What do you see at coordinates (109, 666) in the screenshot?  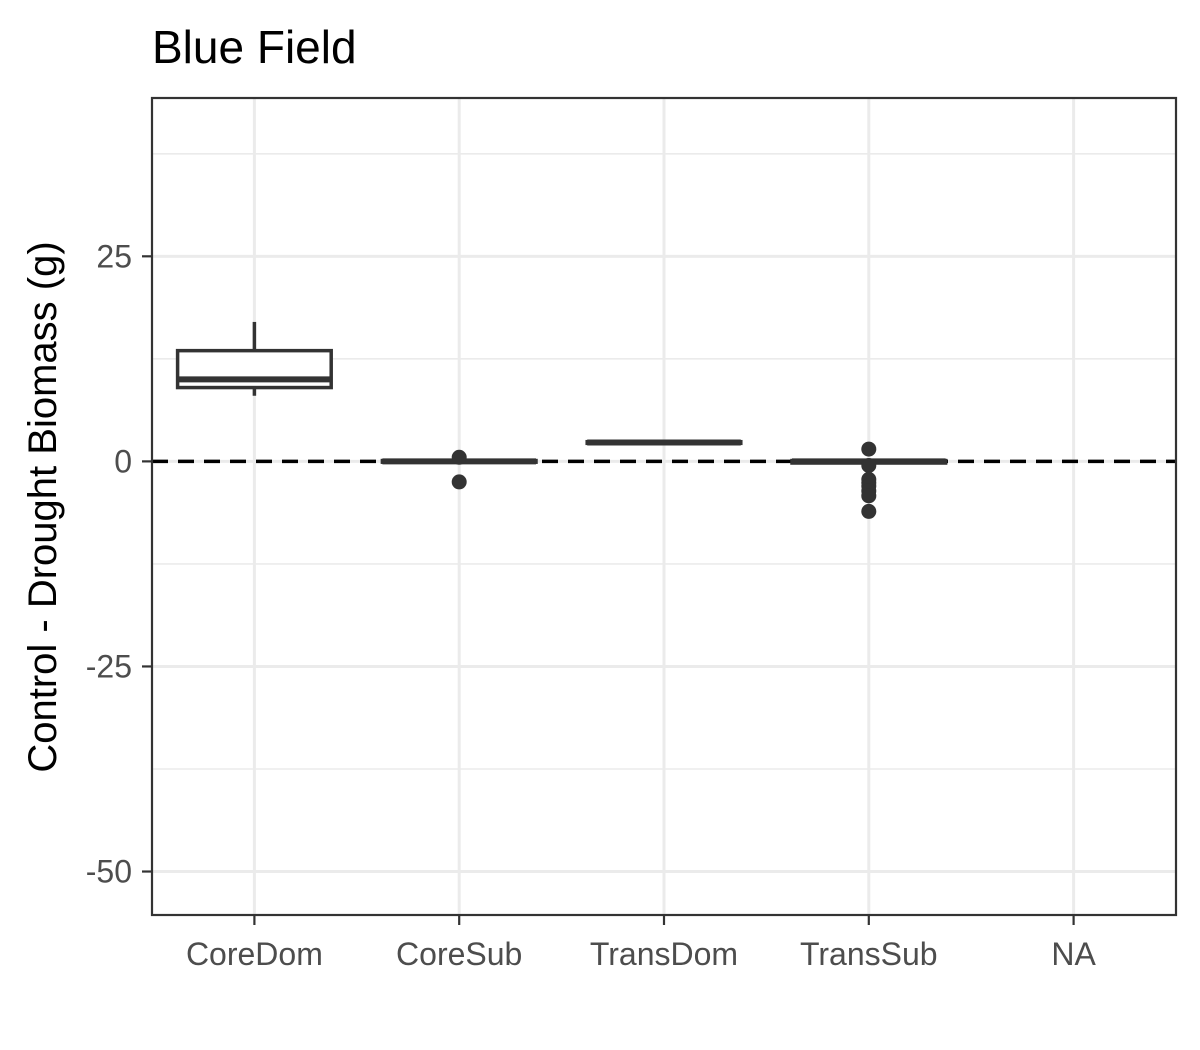 I see `y-tick-label: -25` at bounding box center [109, 666].